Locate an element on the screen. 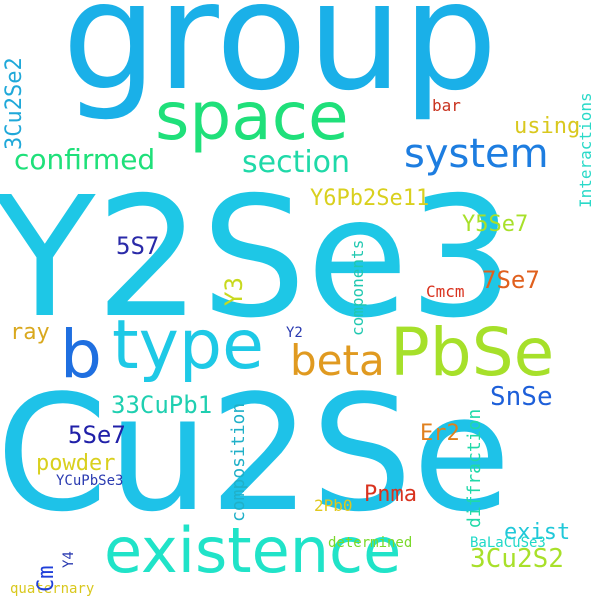 This screenshot has width=600, height=600. word-bar: bar is located at coordinates (446, 105).